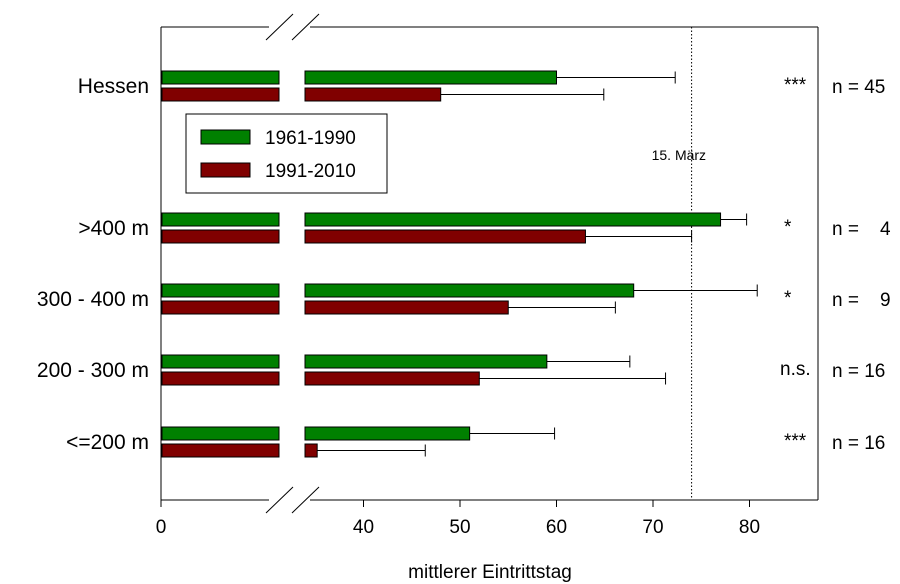 This screenshot has height=584, width=900. Describe the element at coordinates (220, 307) in the screenshot. I see `bar-300-400-m-1-left` at that location.